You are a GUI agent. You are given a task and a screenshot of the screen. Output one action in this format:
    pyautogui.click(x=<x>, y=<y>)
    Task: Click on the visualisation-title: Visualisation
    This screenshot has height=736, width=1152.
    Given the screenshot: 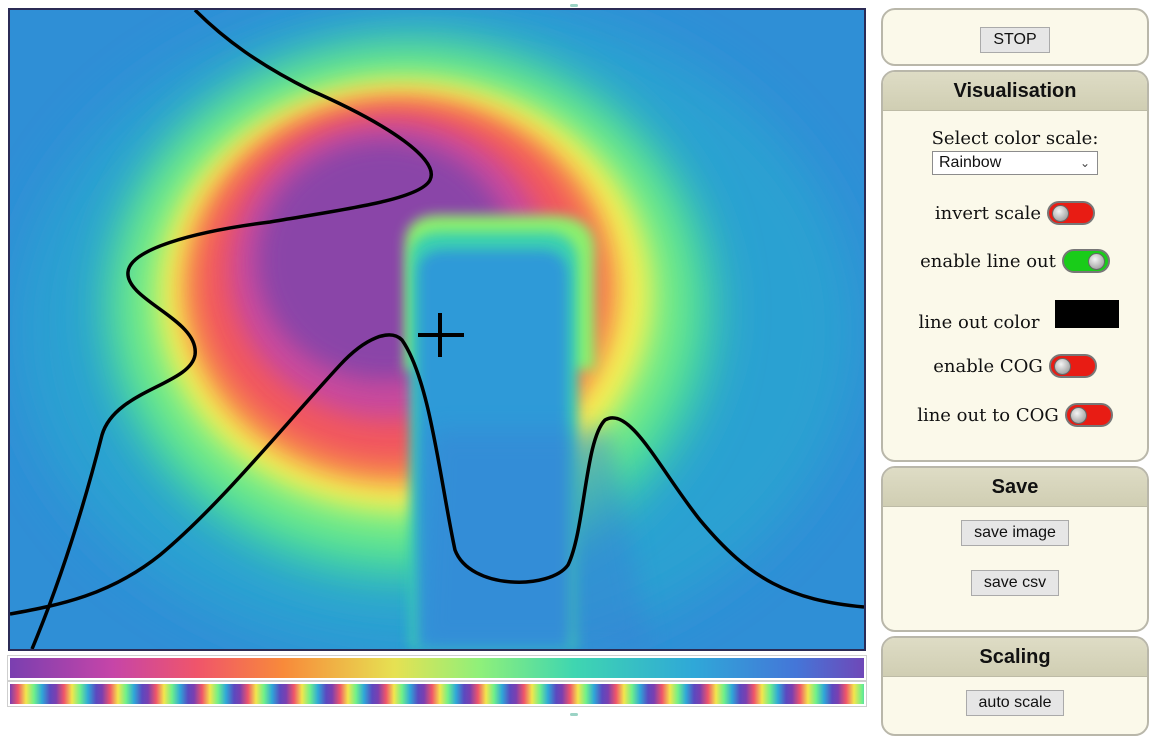 What is the action you would take?
    pyautogui.click(x=1015, y=91)
    